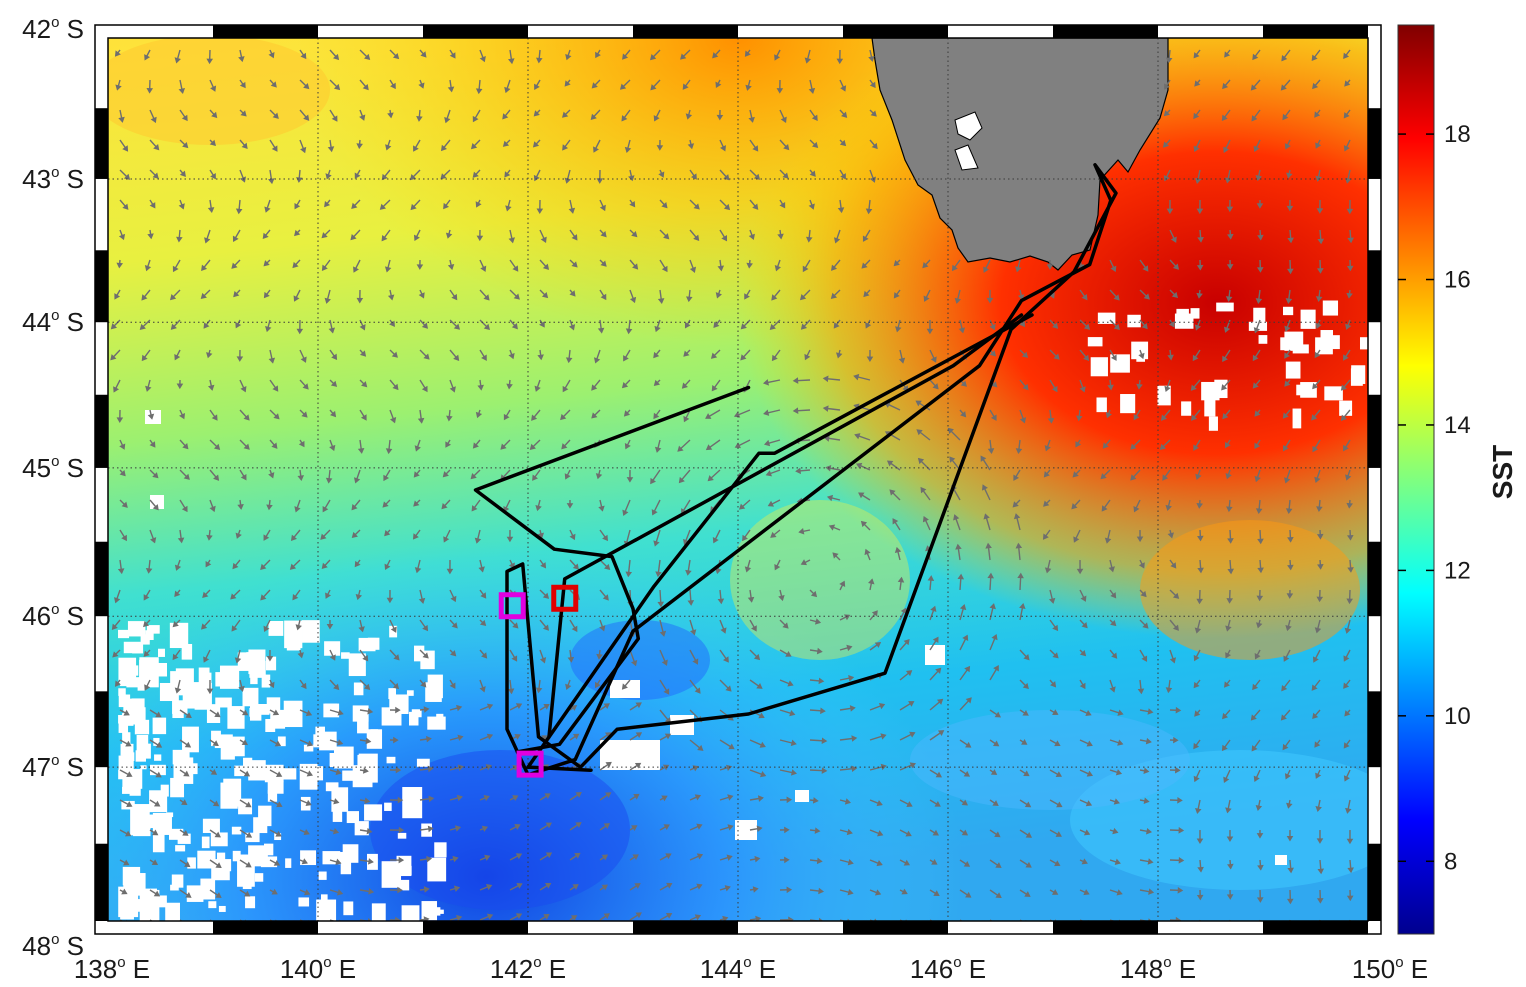 This screenshot has width=1526, height=987. What do you see at coordinates (1374, 729) in the screenshot?
I see `frame-check` at bounding box center [1374, 729].